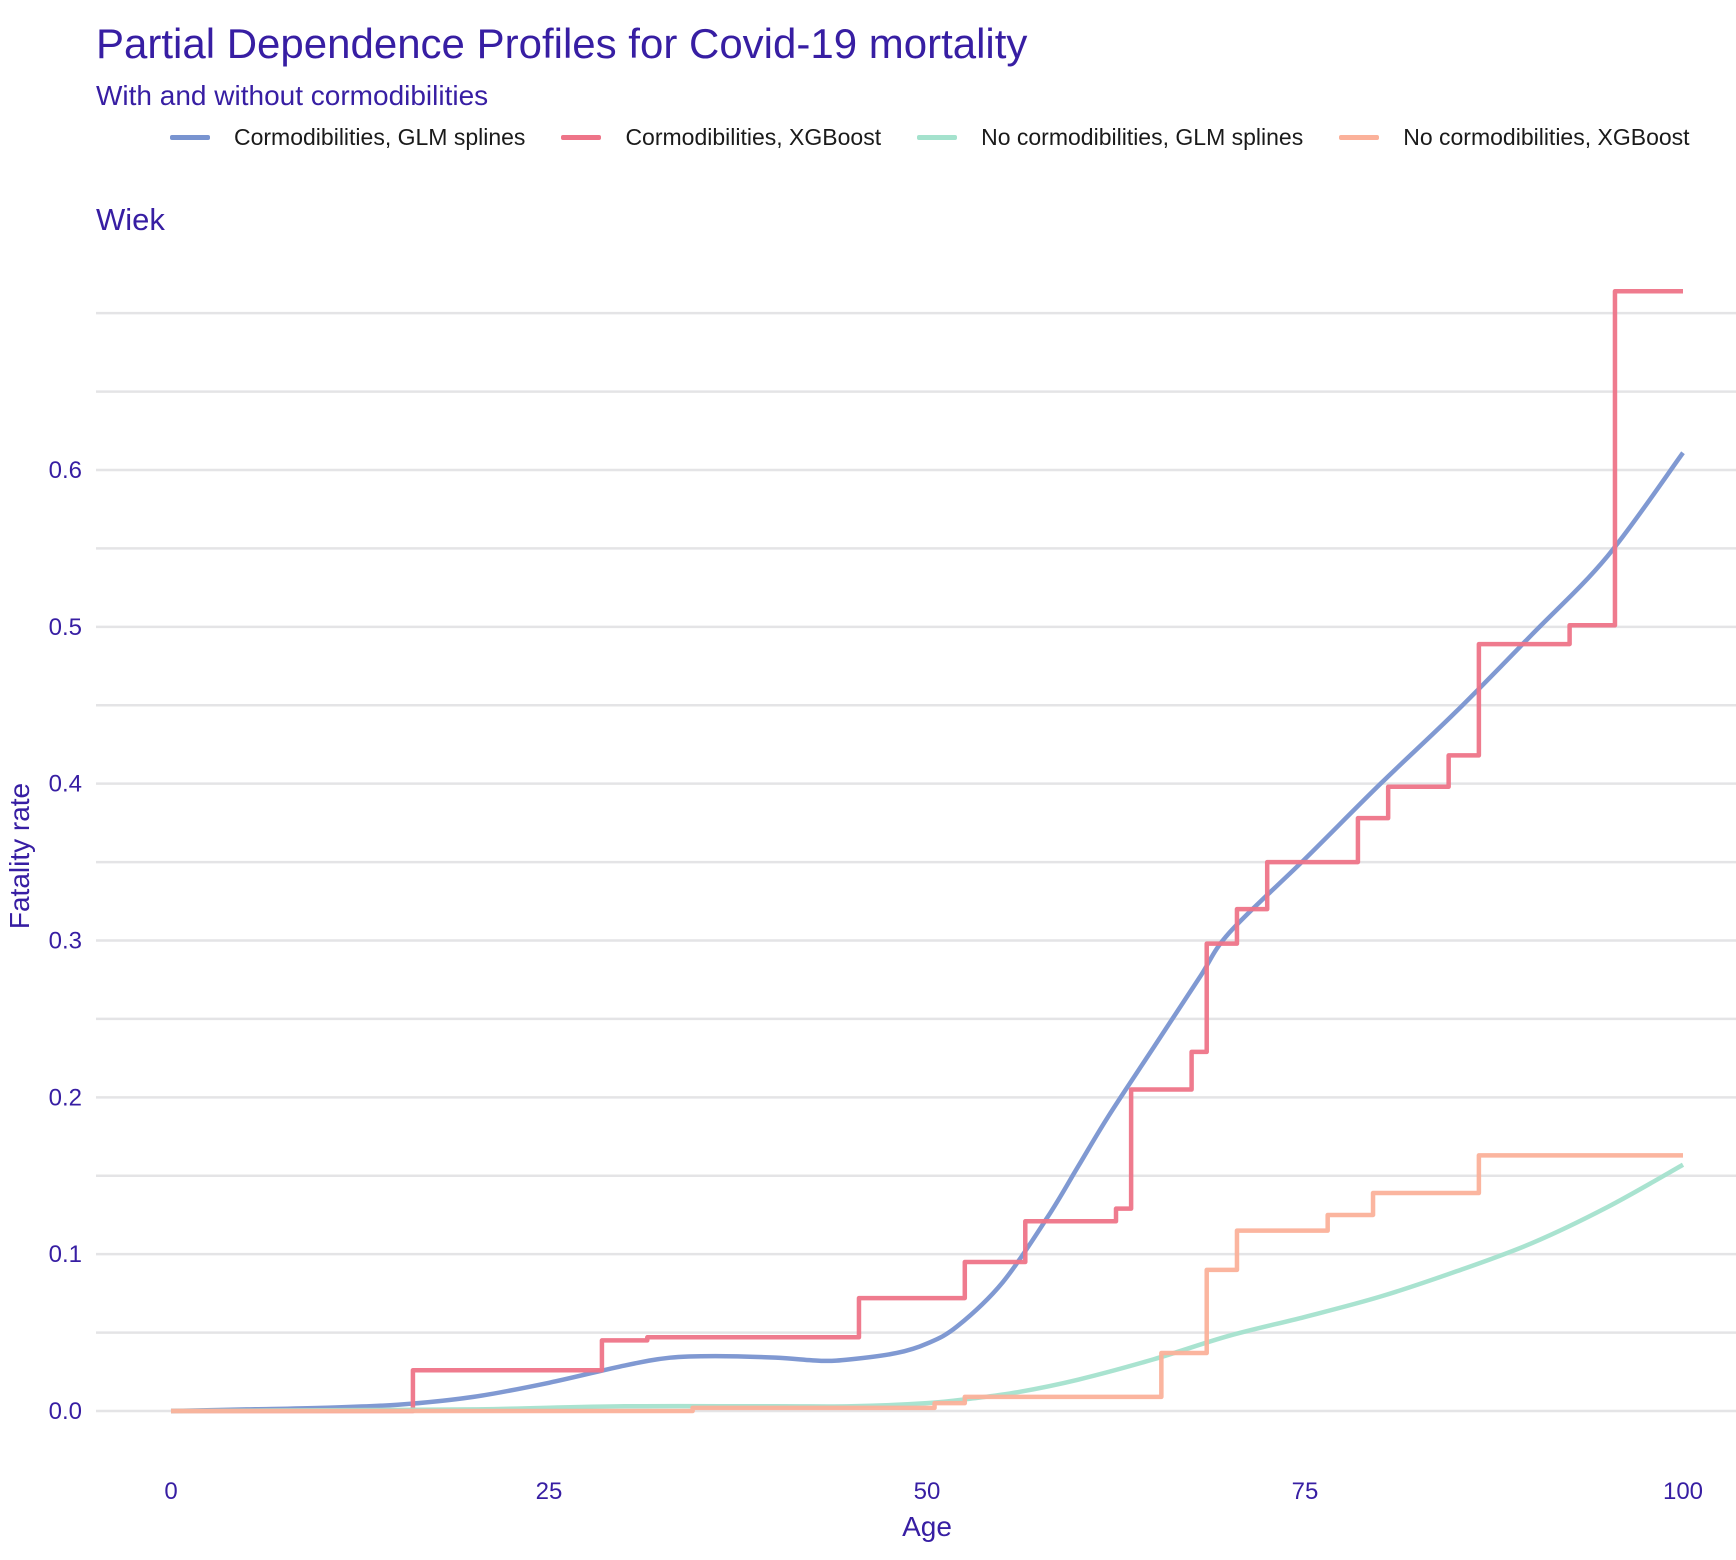 Image resolution: width=1736 pixels, height=1560 pixels. I want to click on legend-item-xgb-nocomorb: No cormodibilities, XGBoost, so click(1514, 137).